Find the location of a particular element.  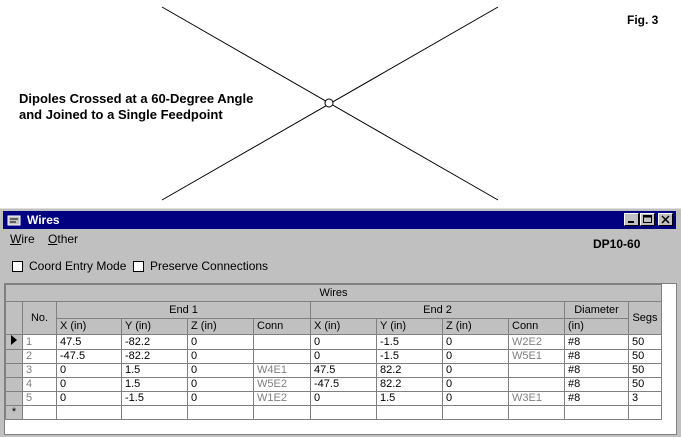

cell-y2: 1.5 is located at coordinates (409, 398).